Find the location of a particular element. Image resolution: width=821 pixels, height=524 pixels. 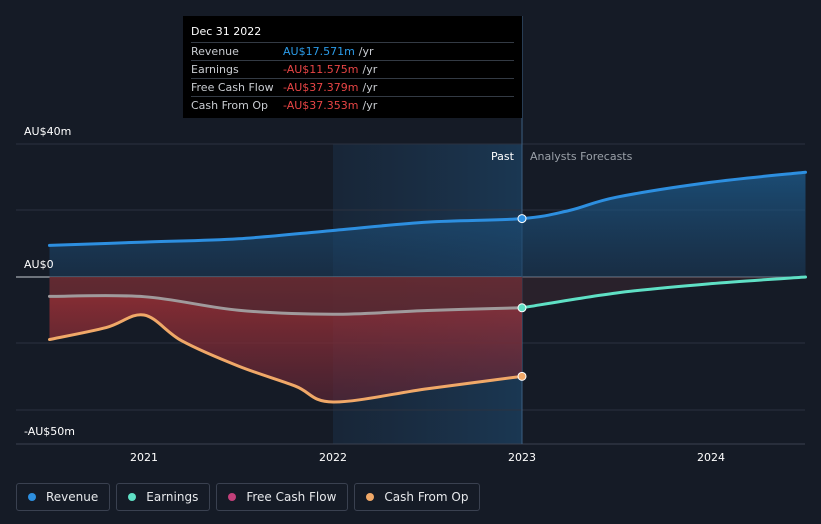

tooltip-label: Free Cash Flow is located at coordinates (232, 87).